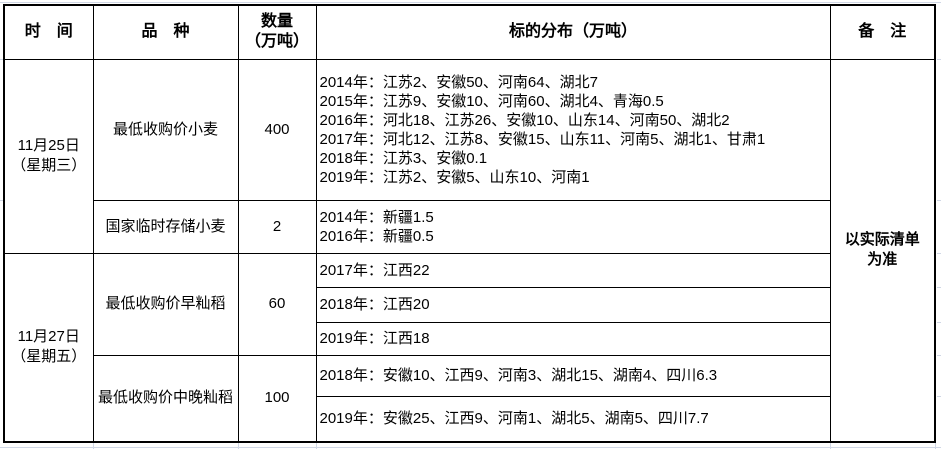 The width and height of the screenshot is (941, 449). What do you see at coordinates (882, 260) in the screenshot?
I see `remark-line2: 为准` at bounding box center [882, 260].